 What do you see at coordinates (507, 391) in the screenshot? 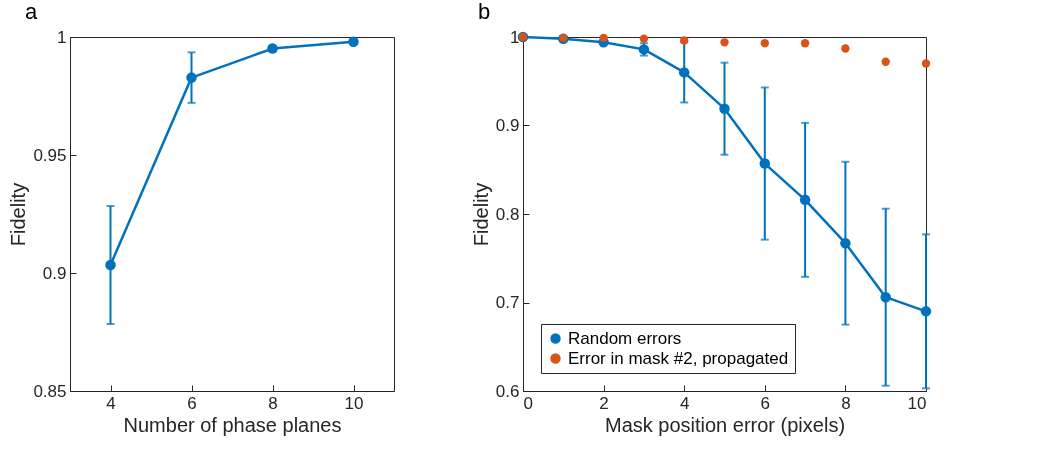
I see `y-tick-label: 0.6` at bounding box center [507, 391].